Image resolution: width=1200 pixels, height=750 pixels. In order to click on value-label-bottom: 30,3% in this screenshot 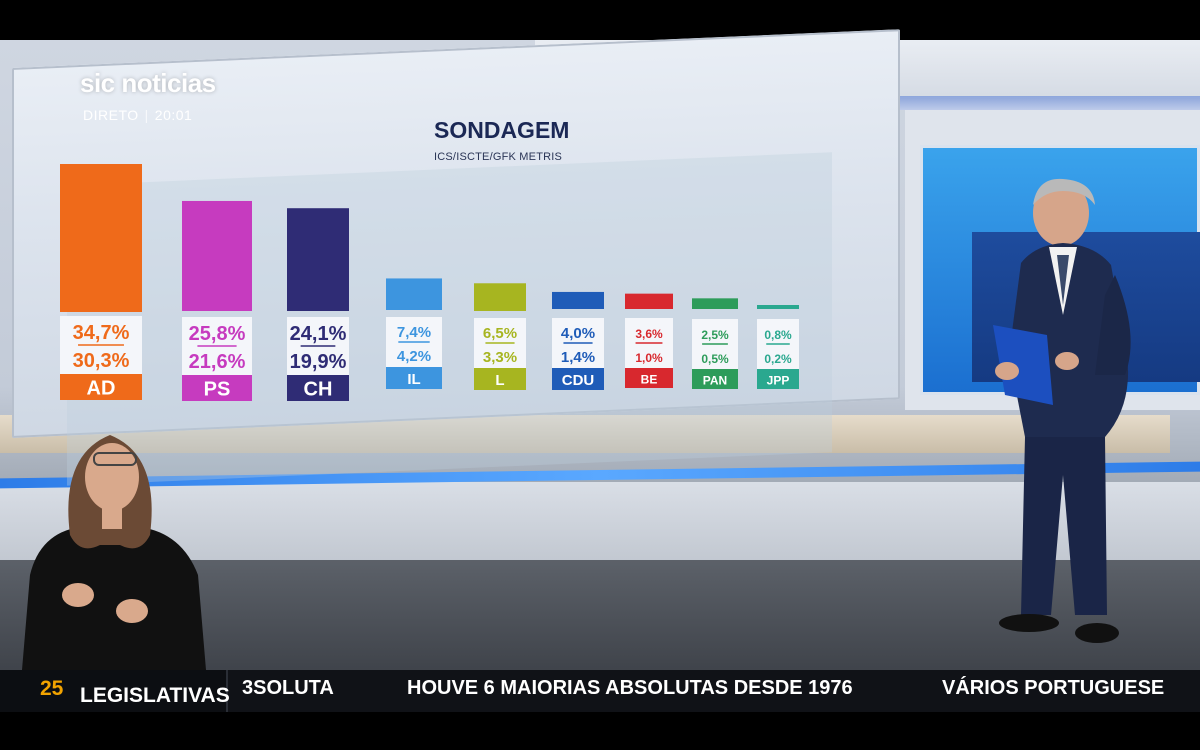, I will do `click(101, 361)`.